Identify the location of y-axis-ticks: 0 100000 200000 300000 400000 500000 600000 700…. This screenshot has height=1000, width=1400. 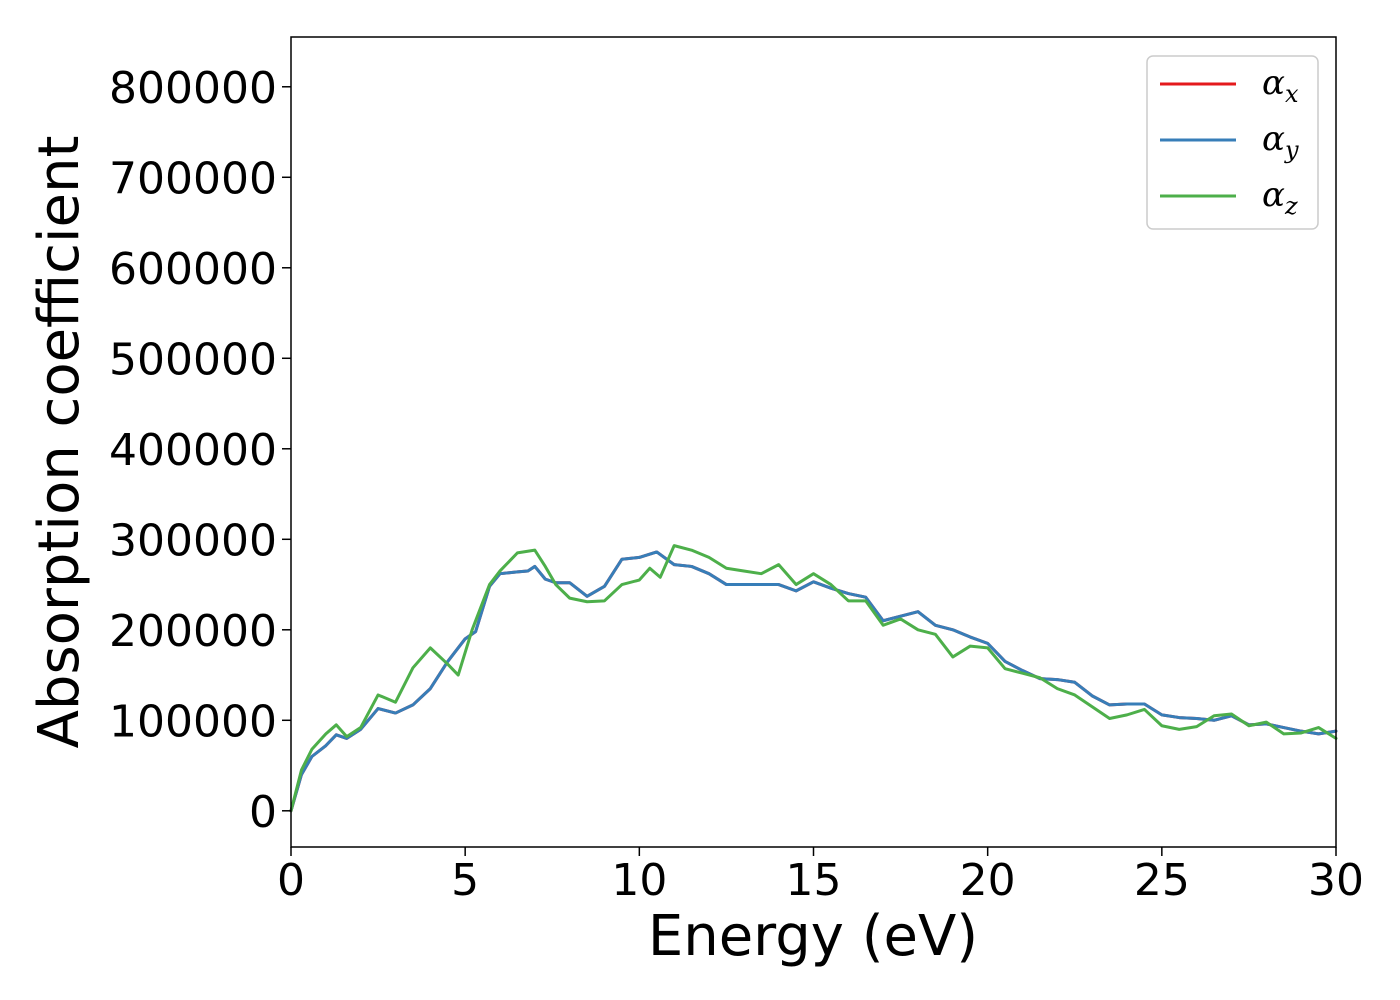
(200, 450).